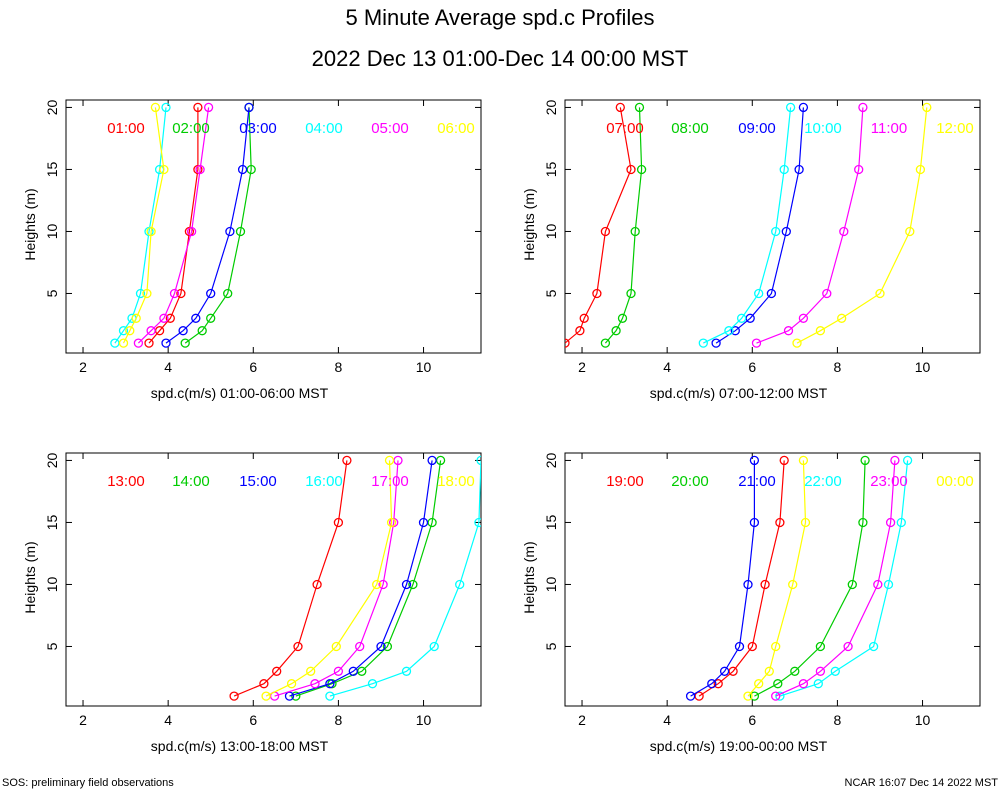 This screenshot has width=1000, height=800. I want to click on legend-entry: 05:00, so click(390, 128).